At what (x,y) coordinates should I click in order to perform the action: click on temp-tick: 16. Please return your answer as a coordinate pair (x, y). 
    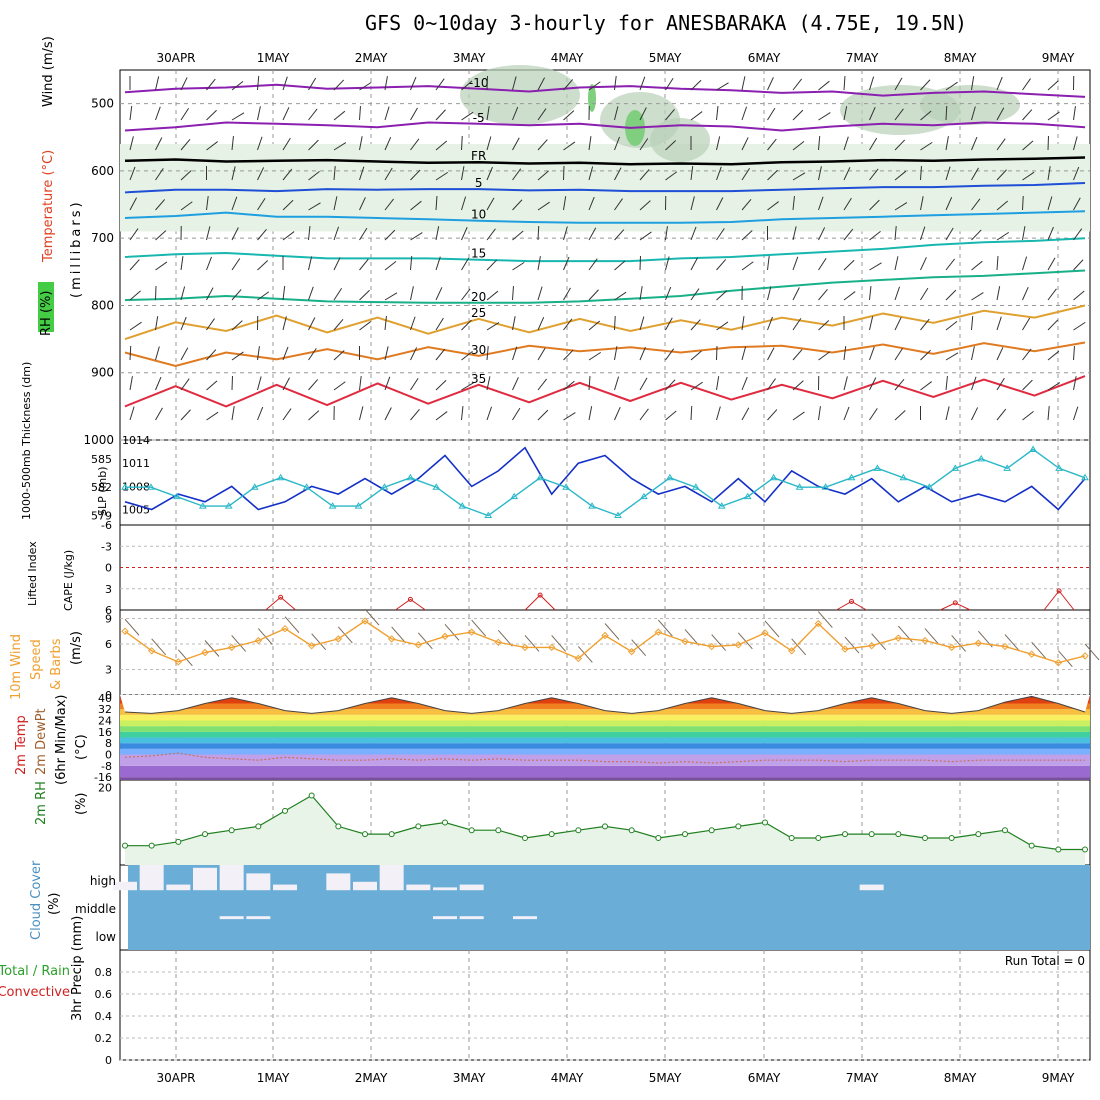
    Looking at the image, I should click on (105, 732).